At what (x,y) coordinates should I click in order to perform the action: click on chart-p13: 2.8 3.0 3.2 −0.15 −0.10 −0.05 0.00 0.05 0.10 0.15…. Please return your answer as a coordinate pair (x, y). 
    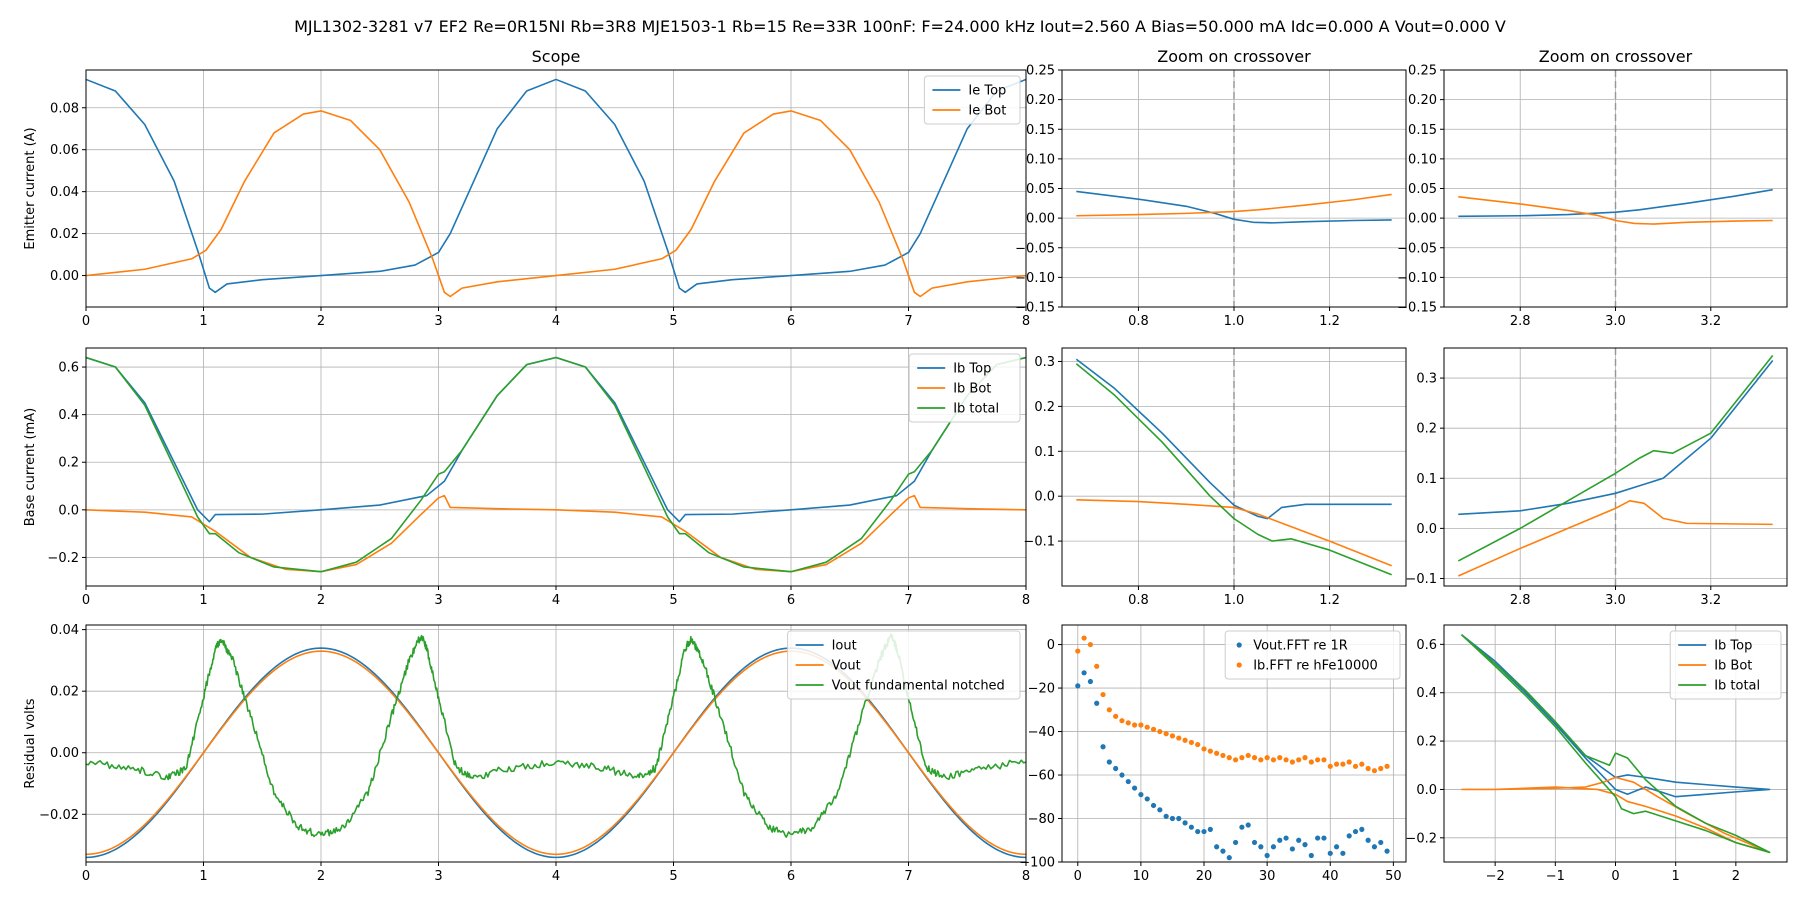
    Looking at the image, I should click on (1592, 188).